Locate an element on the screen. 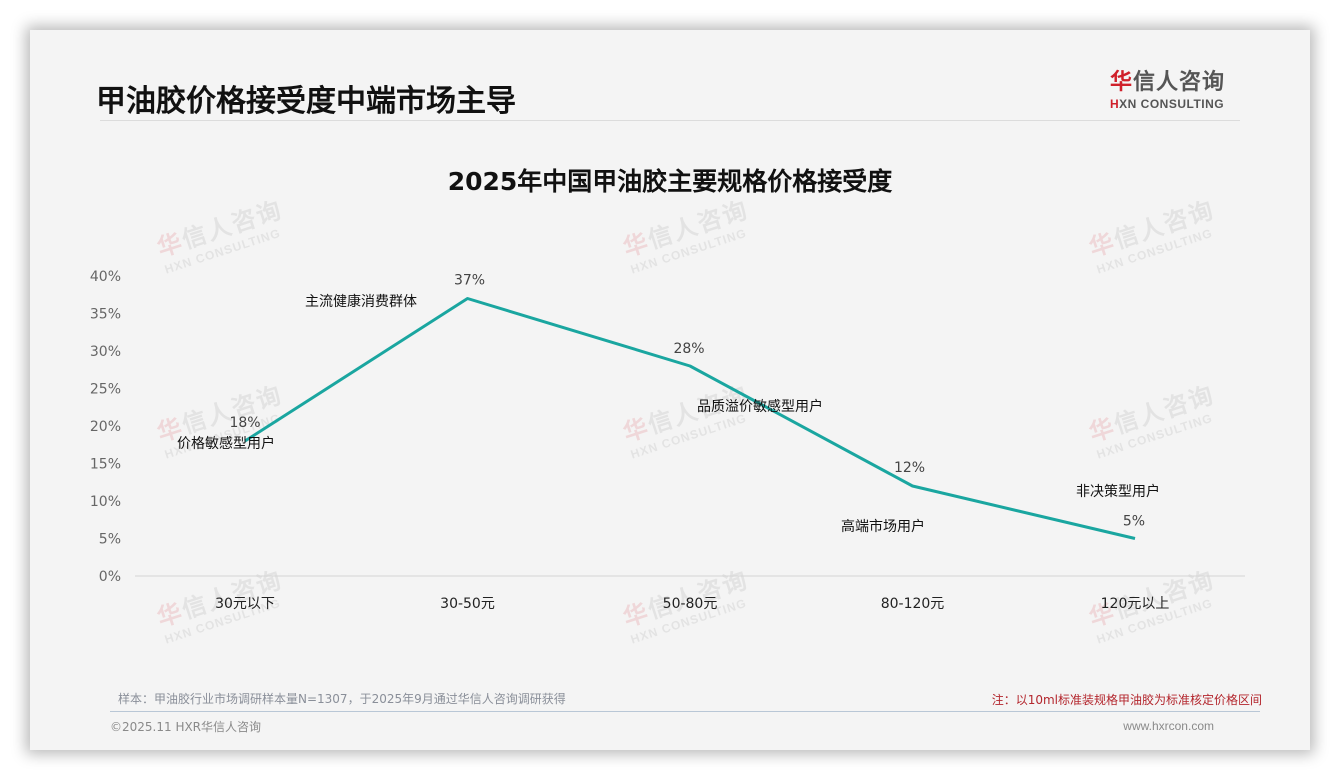 This screenshot has height=780, width=1340. price-note: 注：以10ml标准装规格甲油胶为标准核定价格区间 is located at coordinates (1126, 700).